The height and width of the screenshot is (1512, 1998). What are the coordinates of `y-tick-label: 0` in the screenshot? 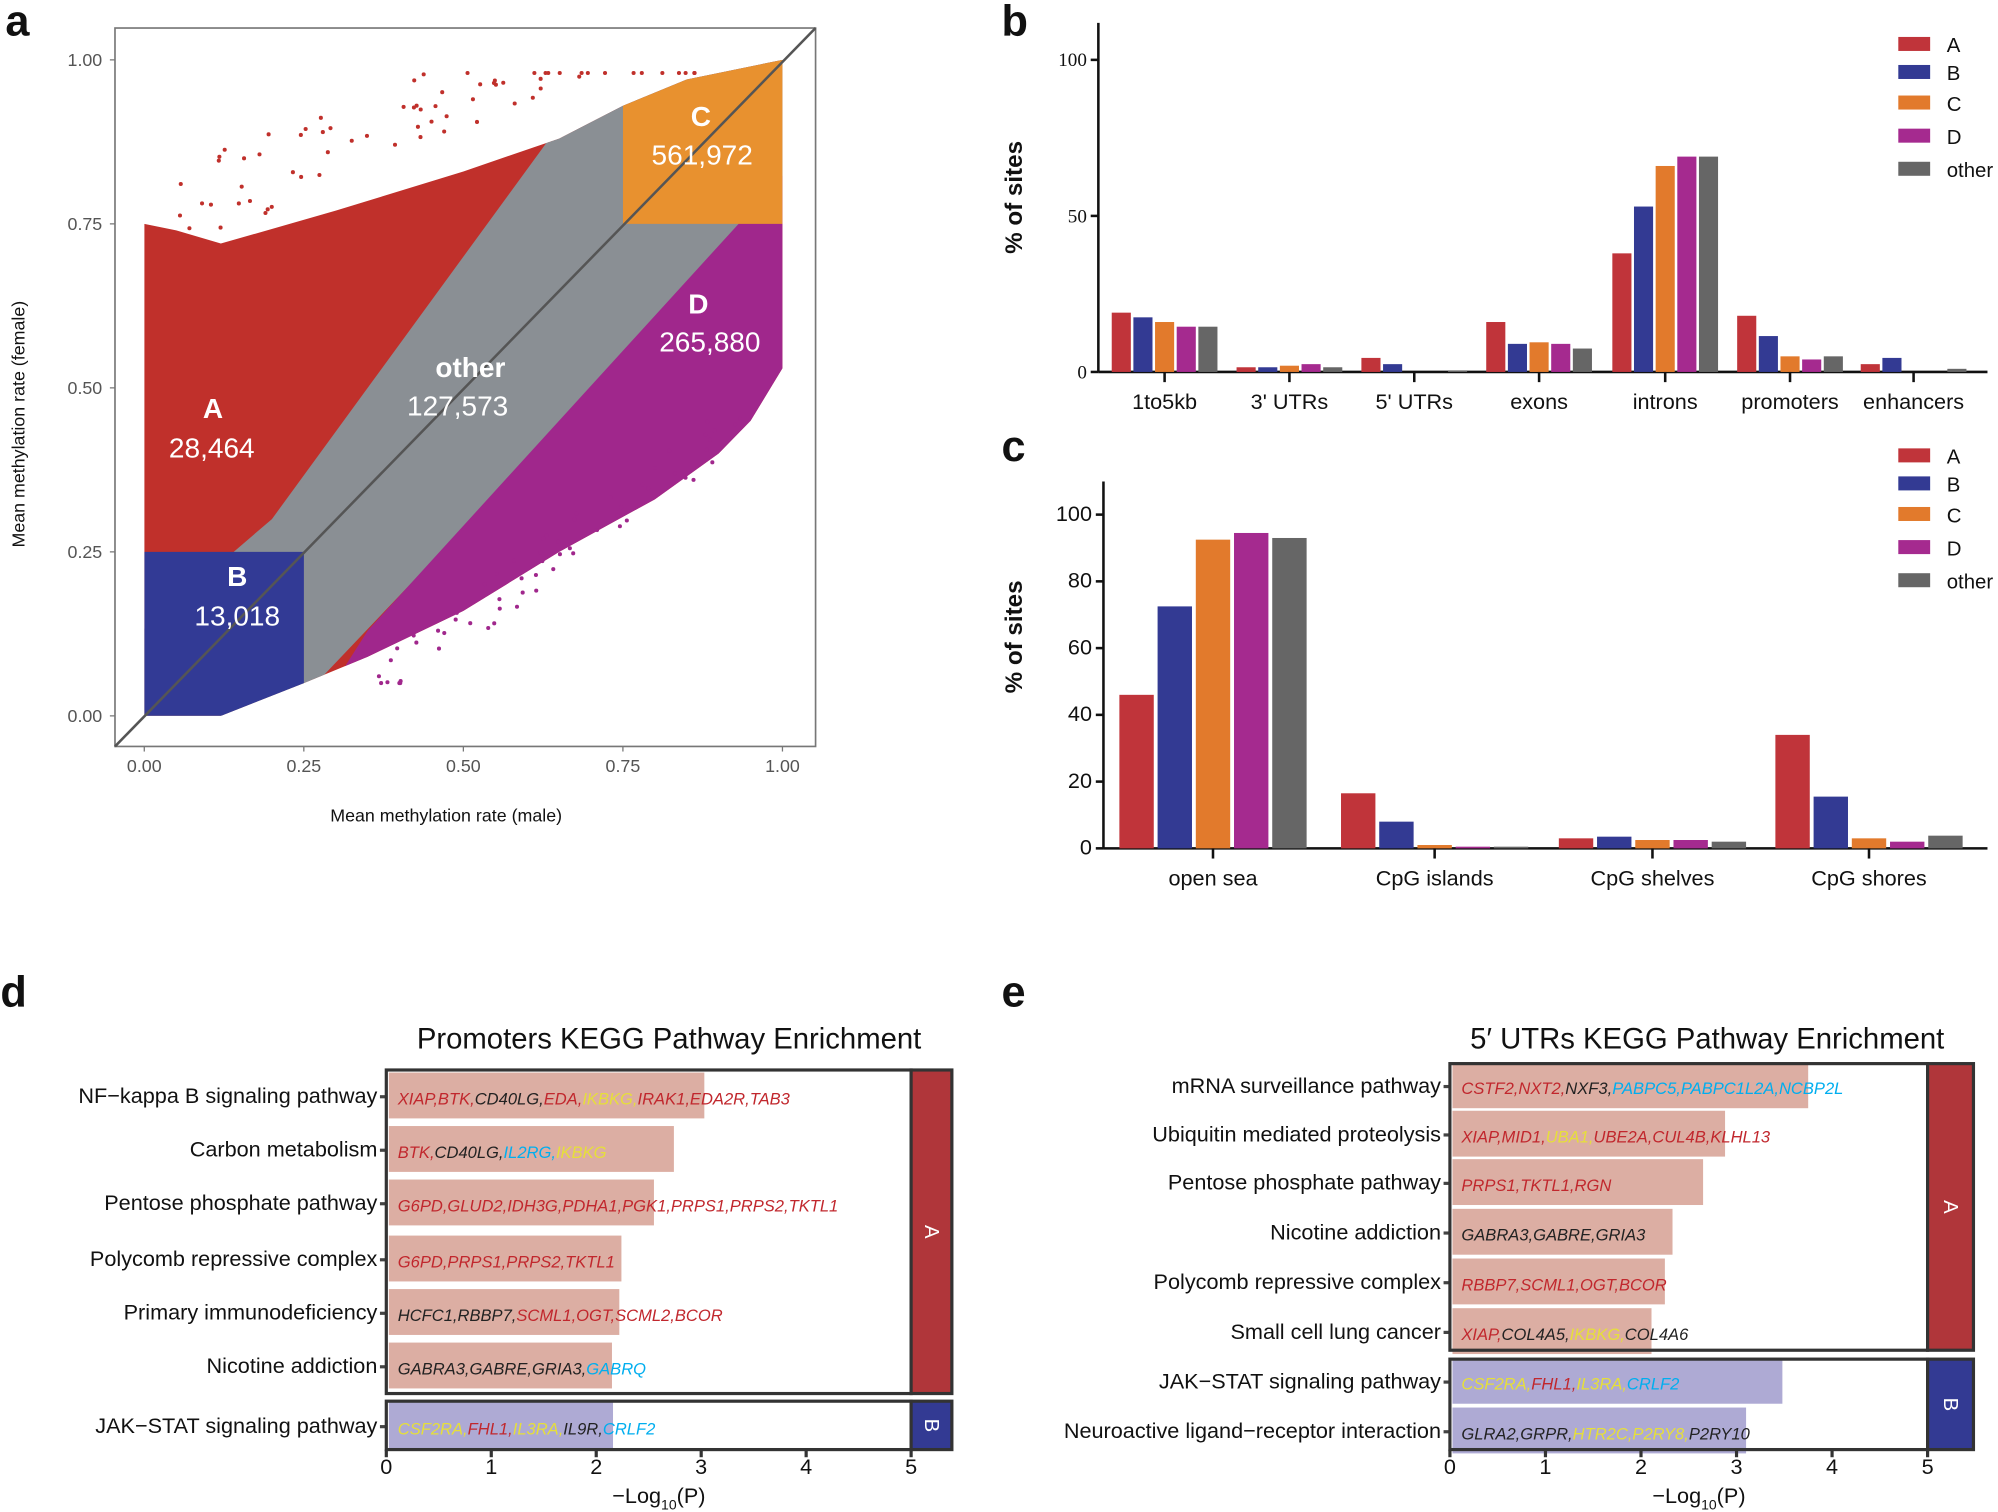 It's located at (1086, 847).